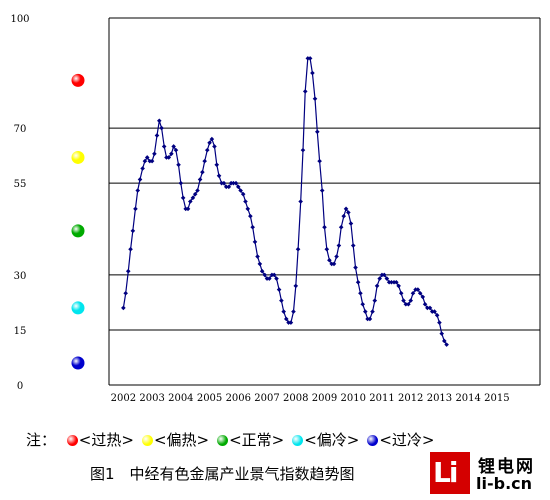 The width and height of the screenshot is (550, 500). What do you see at coordinates (332, 440) in the screenshot?
I see `legend-label: <偏冷>` at bounding box center [332, 440].